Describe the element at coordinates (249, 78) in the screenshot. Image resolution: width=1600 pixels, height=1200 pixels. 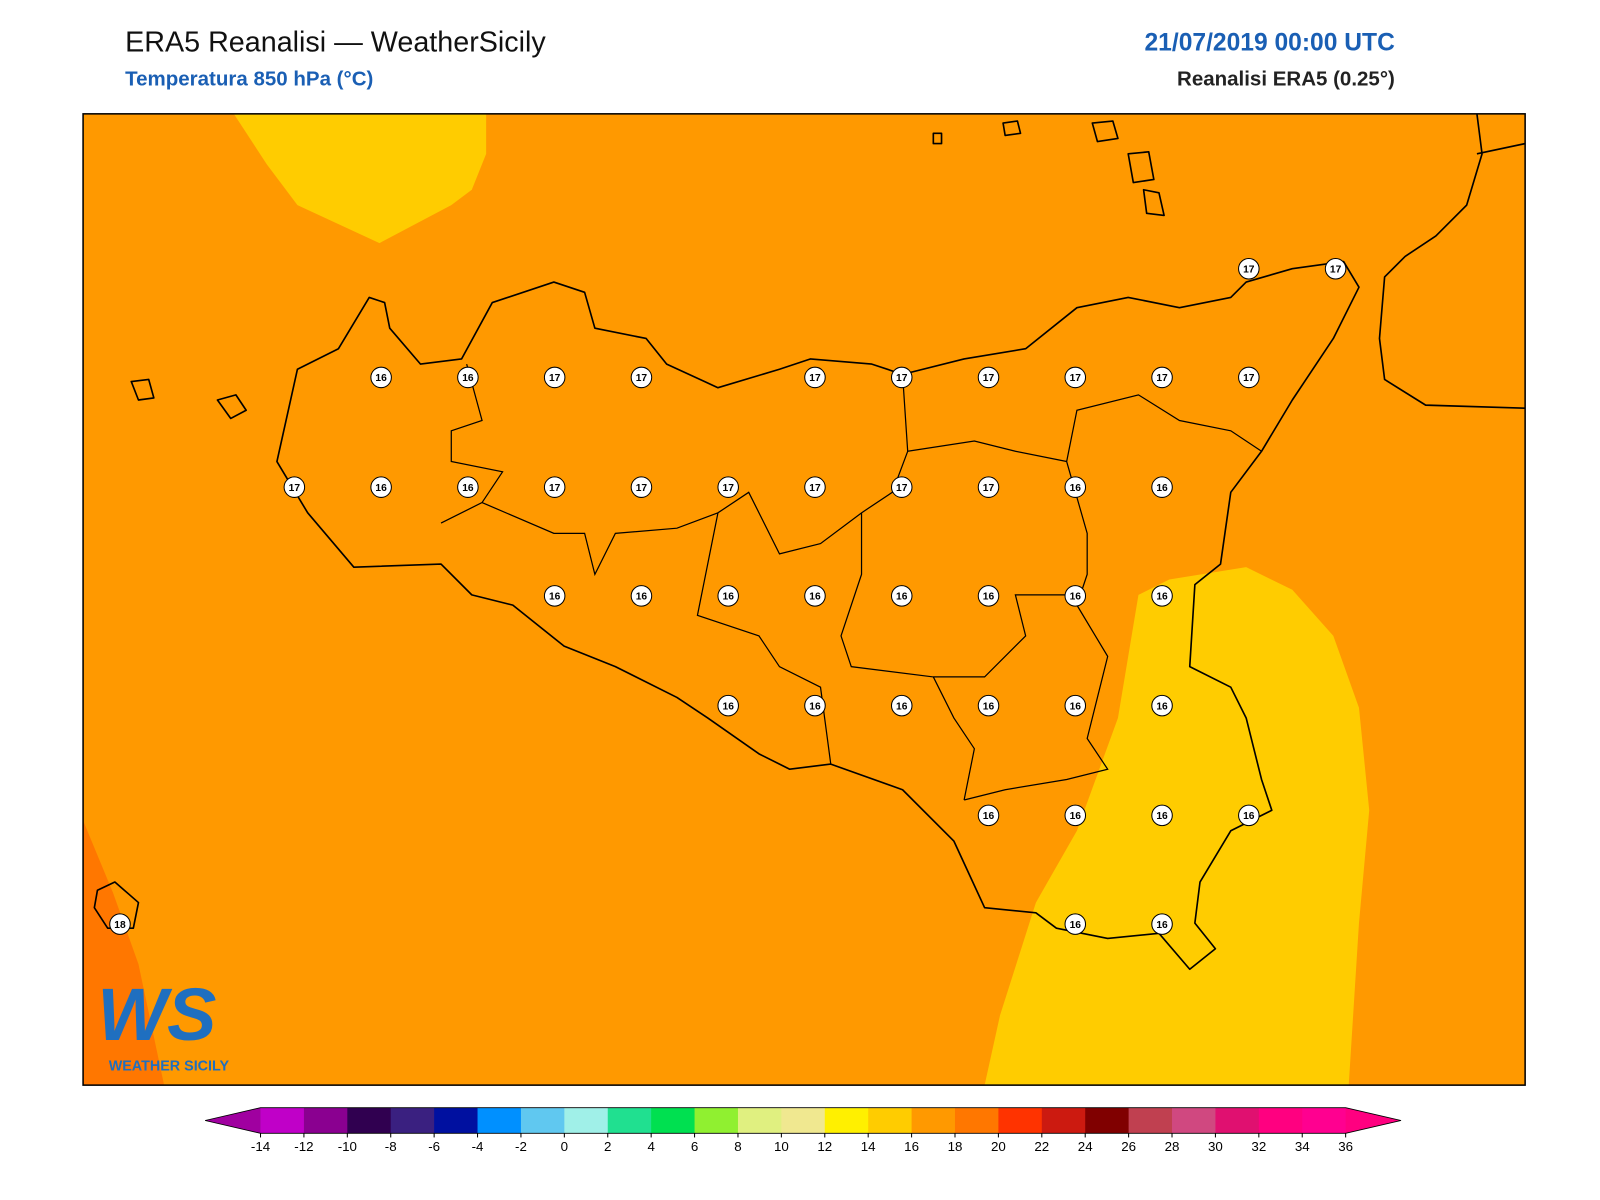
I see `subtitle: Temperatura 850 hPa (°C)` at that location.